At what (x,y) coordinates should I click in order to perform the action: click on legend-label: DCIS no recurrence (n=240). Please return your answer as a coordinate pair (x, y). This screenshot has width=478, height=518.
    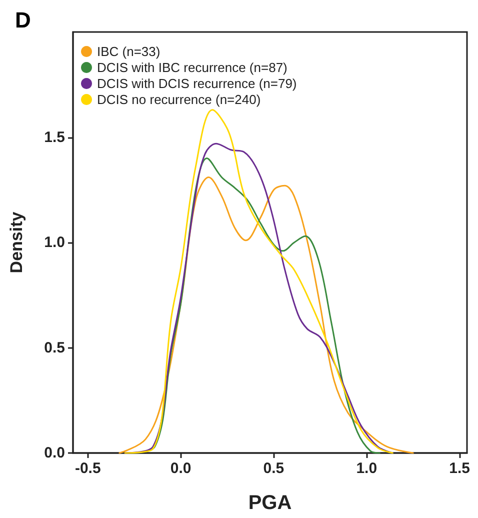
    Looking at the image, I should click on (179, 99).